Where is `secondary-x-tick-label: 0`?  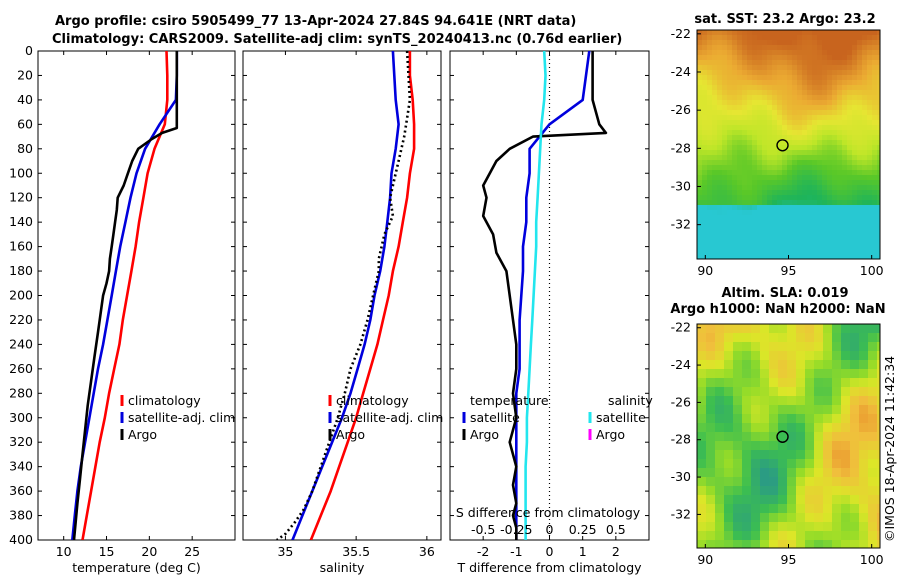
secondary-x-tick-label: 0 is located at coordinates (550, 529).